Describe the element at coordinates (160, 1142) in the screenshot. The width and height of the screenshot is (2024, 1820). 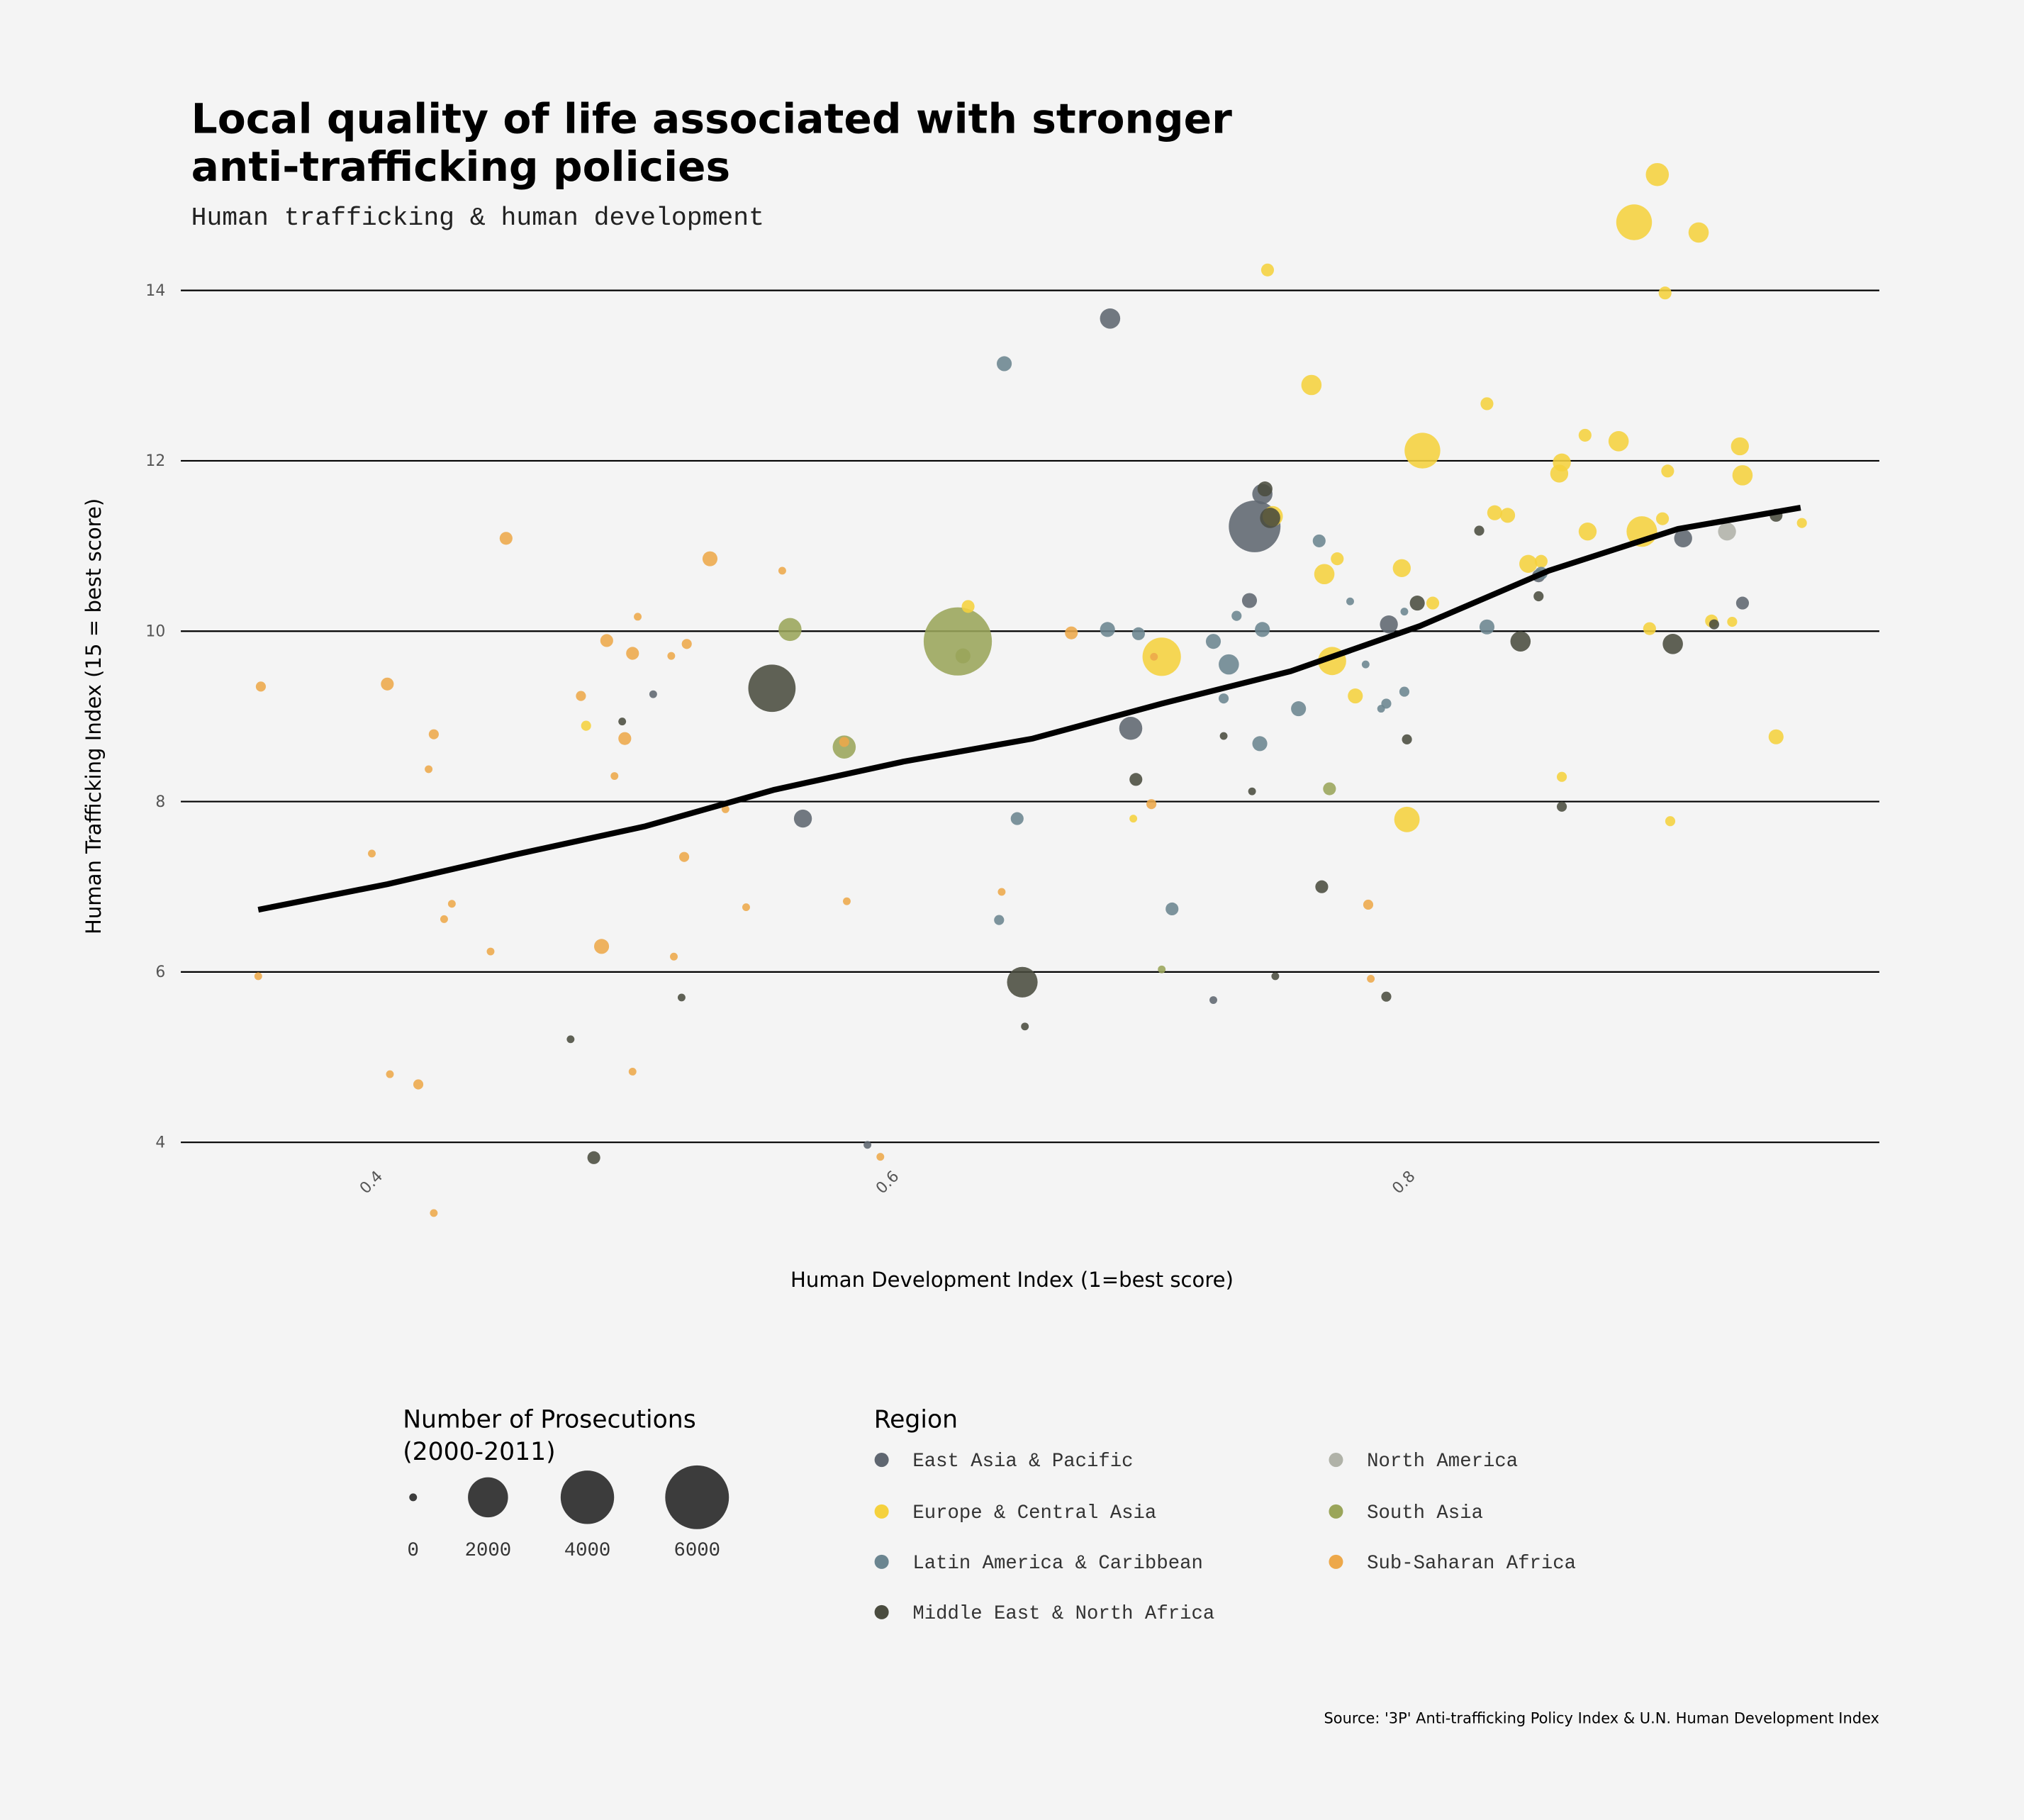
I see `y-tick-label: 4` at that location.